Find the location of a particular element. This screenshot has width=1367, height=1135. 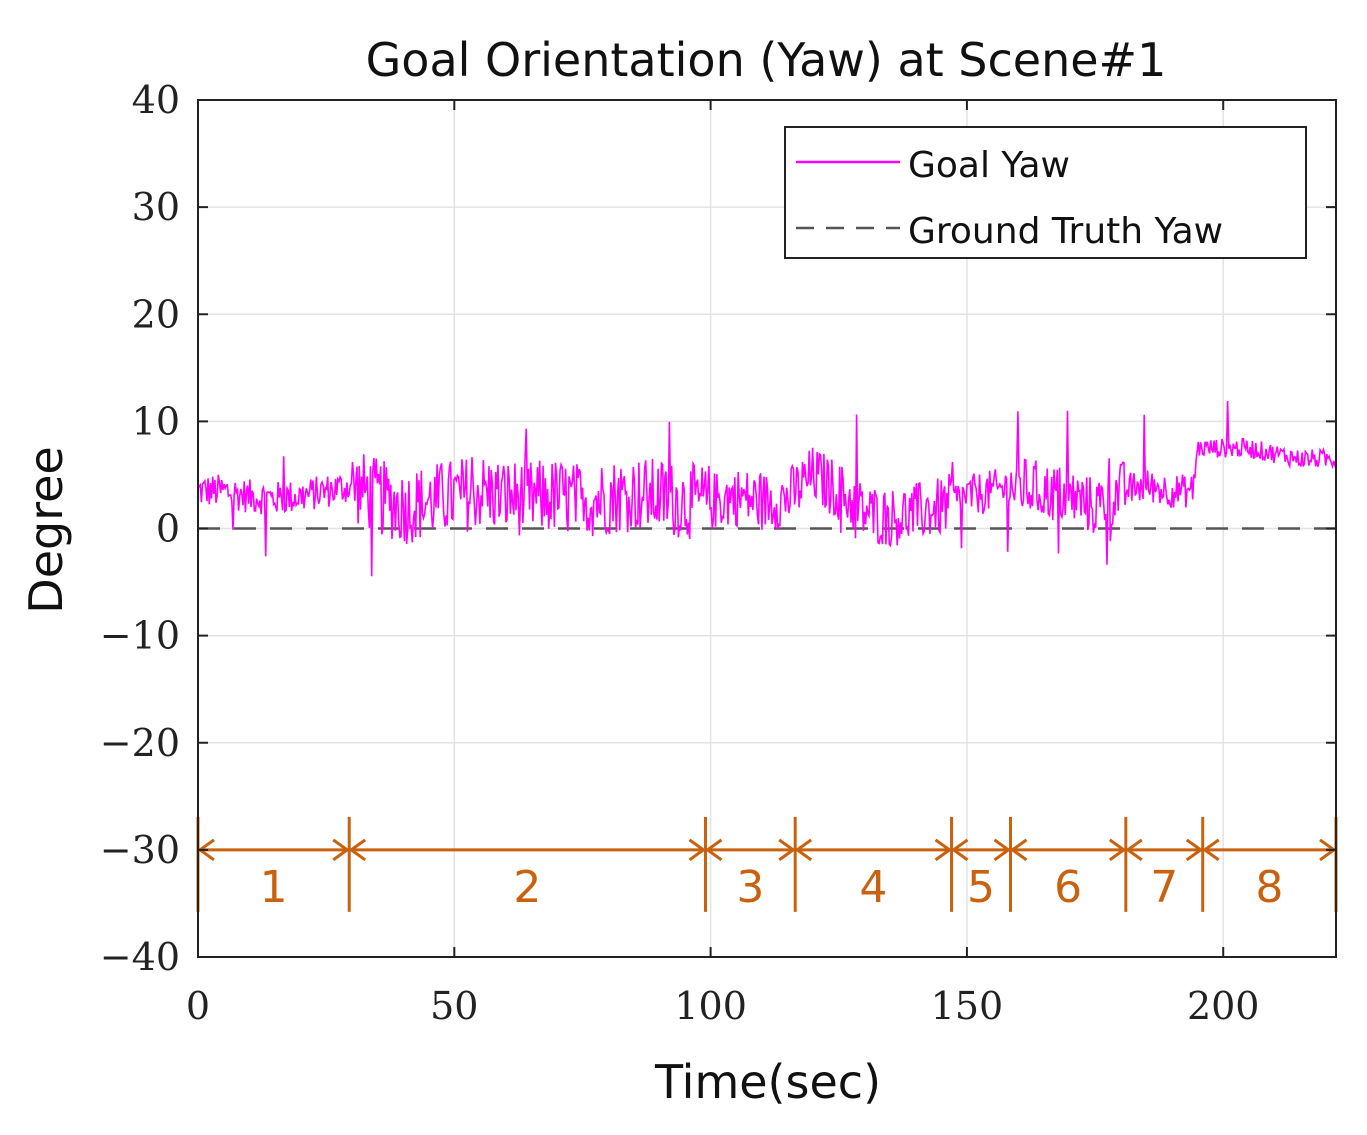

legend-box is located at coordinates (1045, 192).